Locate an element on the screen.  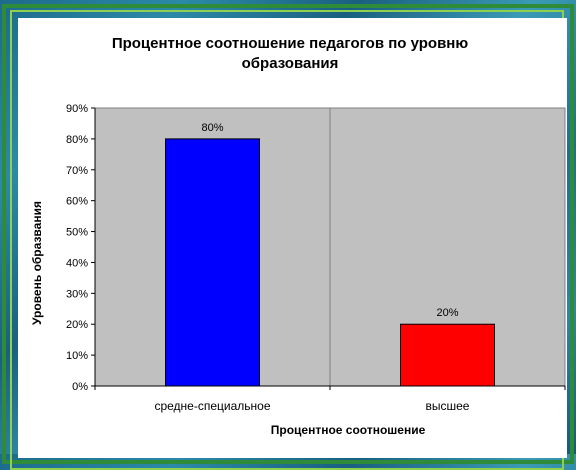
category-label-1: средне-специальное is located at coordinates (212, 406).